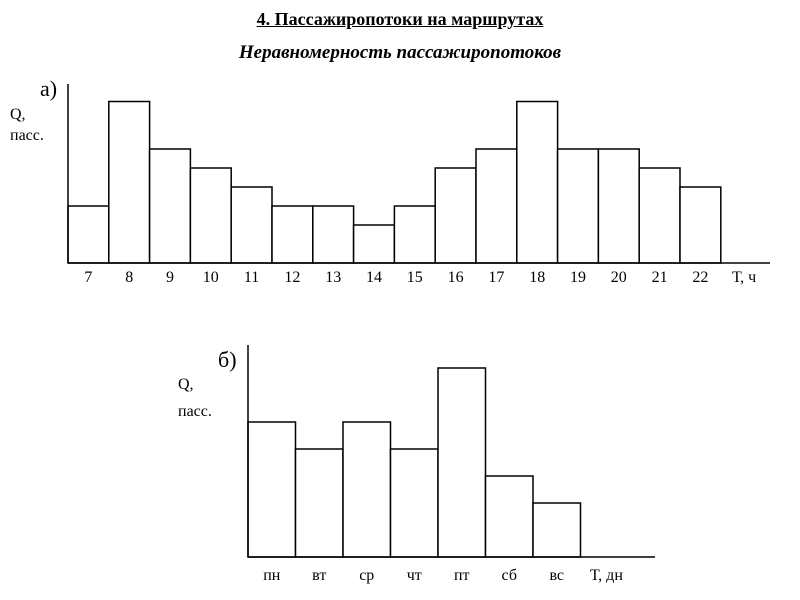 The image size is (800, 600). Describe the element at coordinates (195, 411) in the screenshot. I see `ylabel-b-unit: пасс.` at that location.